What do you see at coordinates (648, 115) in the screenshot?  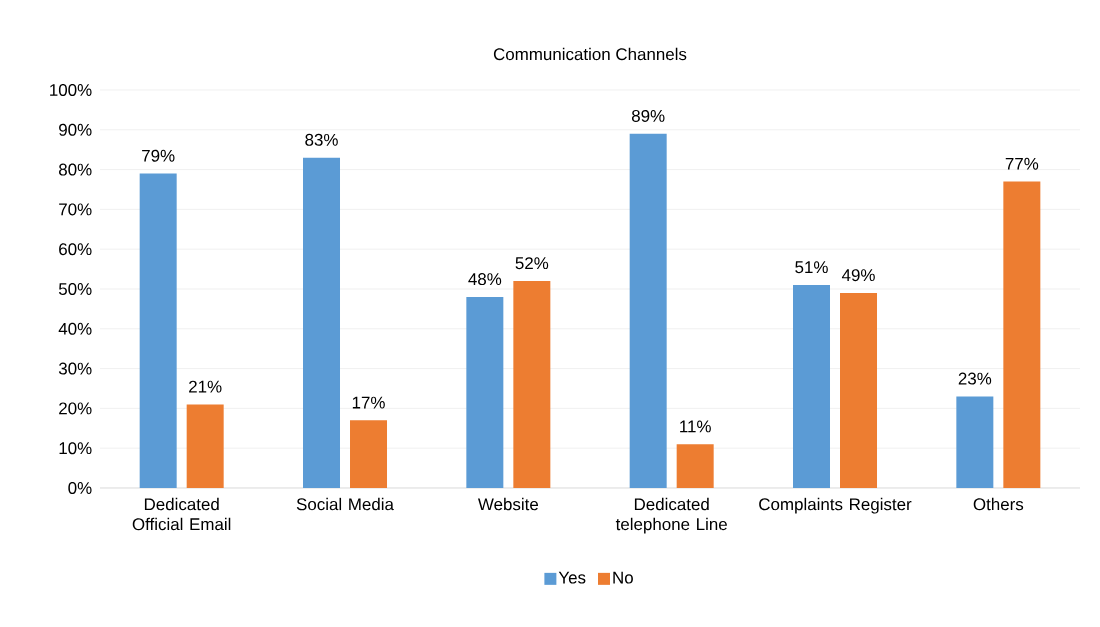 I see `data-label: 89%` at bounding box center [648, 115].